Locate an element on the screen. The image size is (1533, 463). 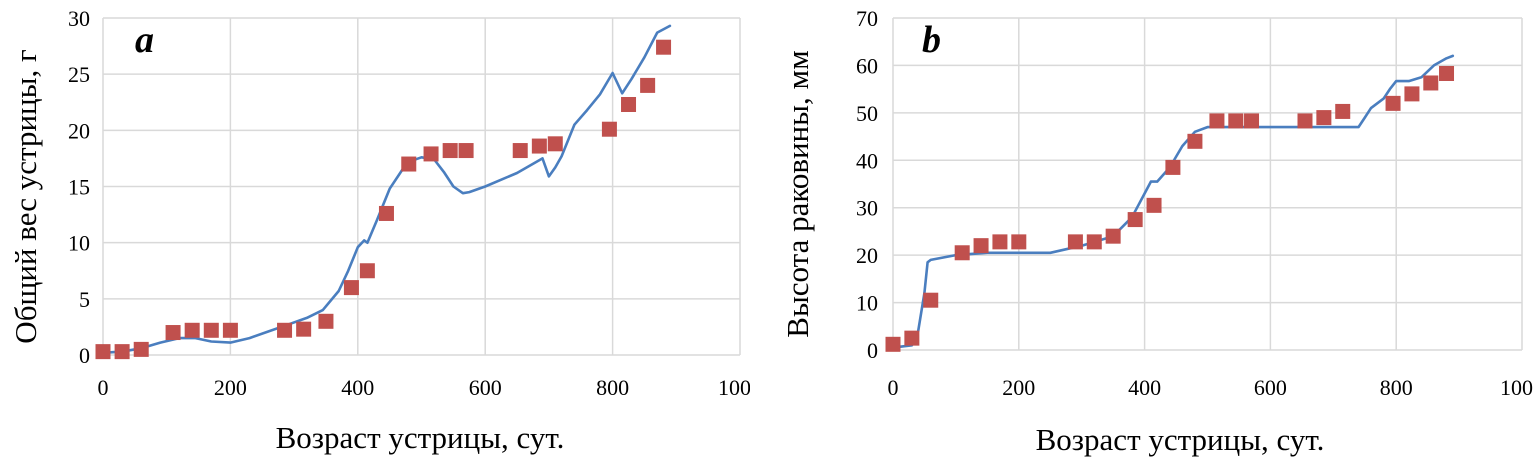
chart-b-y-tick-label: 60 is located at coordinates (867, 65).